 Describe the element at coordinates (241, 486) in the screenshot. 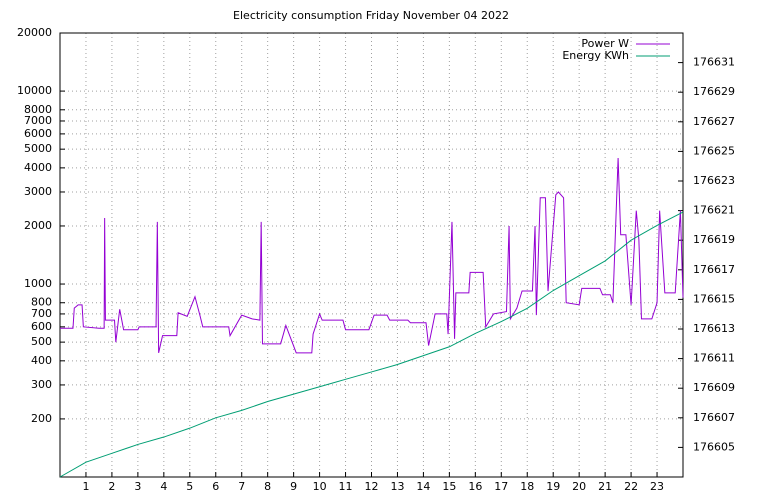

I see `x-tick-label: 7` at that location.